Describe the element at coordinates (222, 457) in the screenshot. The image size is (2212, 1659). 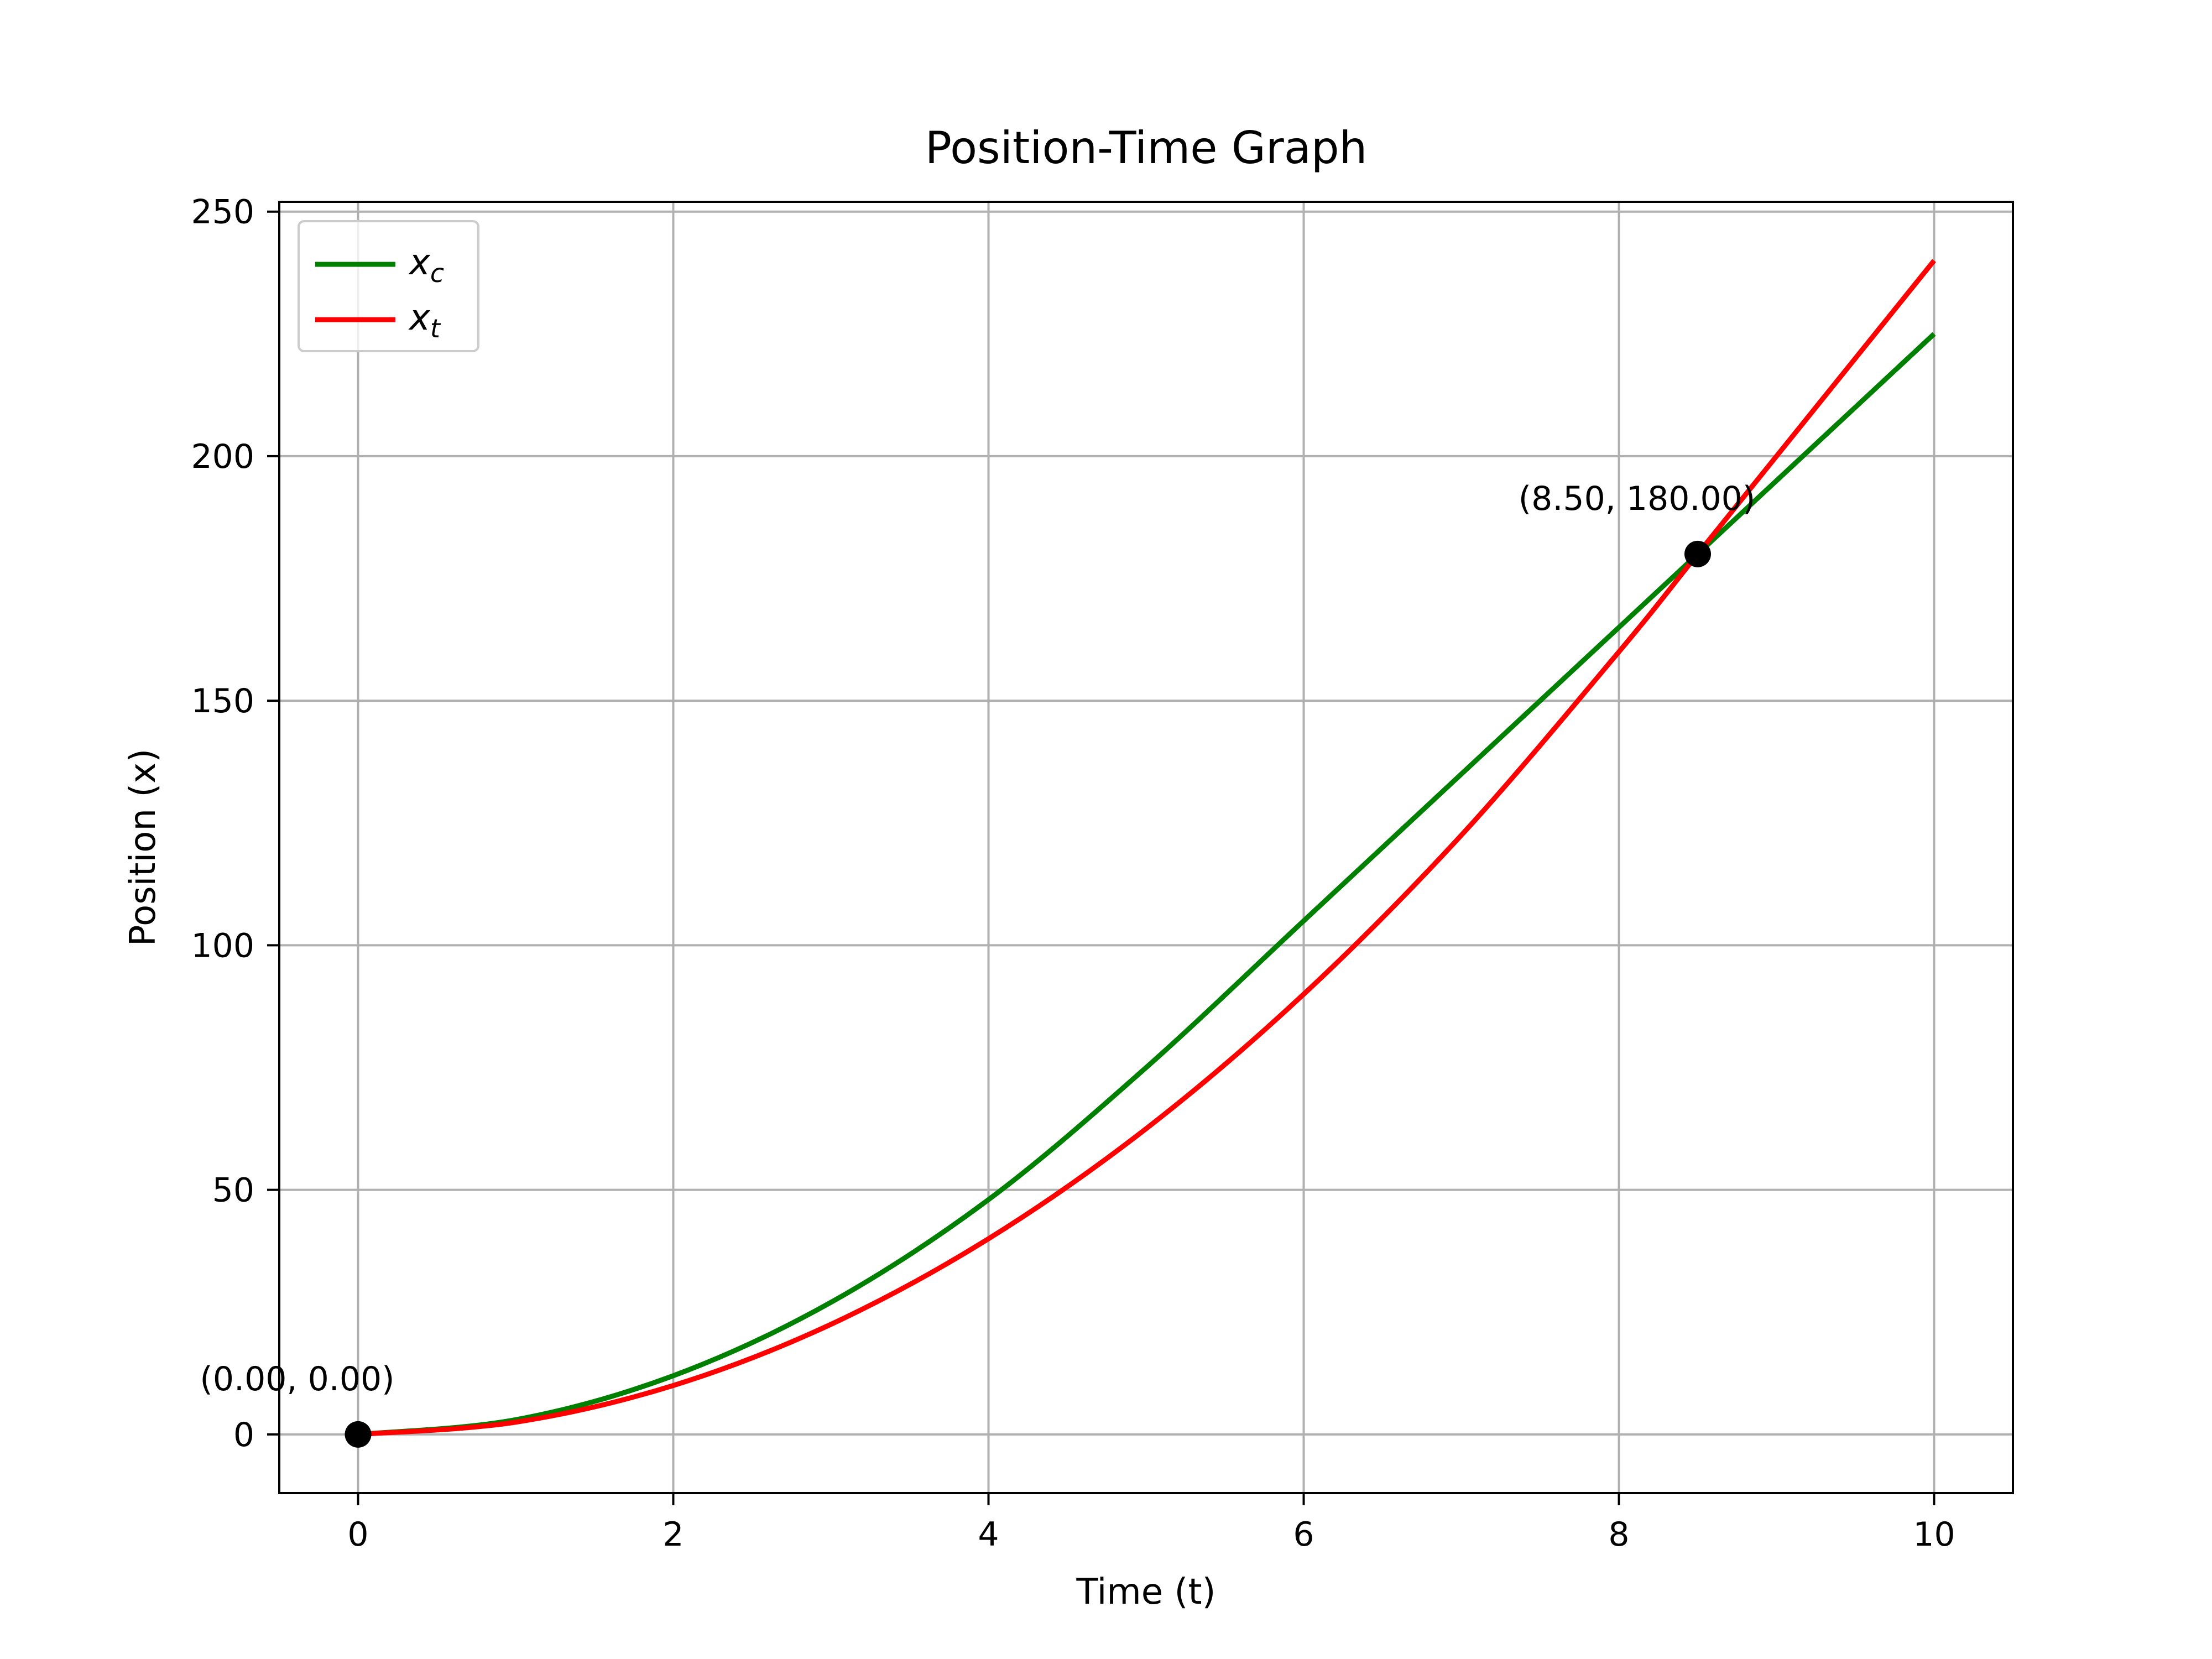
I see `y-tick-label: 200` at that location.